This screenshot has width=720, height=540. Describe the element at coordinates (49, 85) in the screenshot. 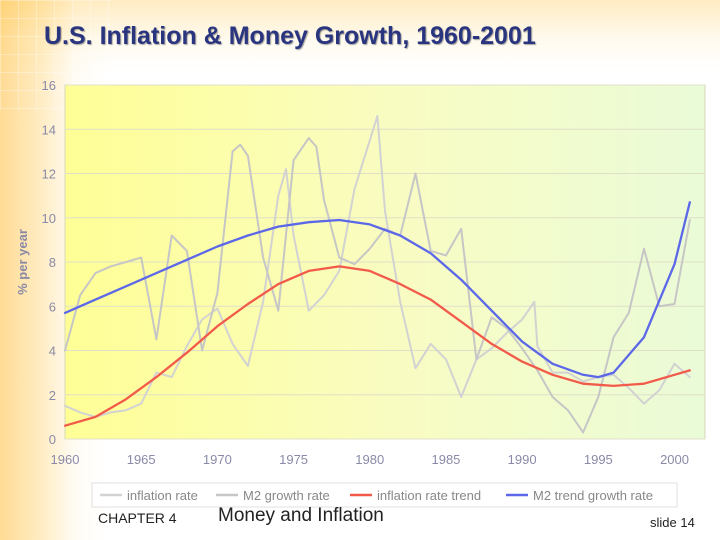

I see `y-tick-label: 16` at that location.